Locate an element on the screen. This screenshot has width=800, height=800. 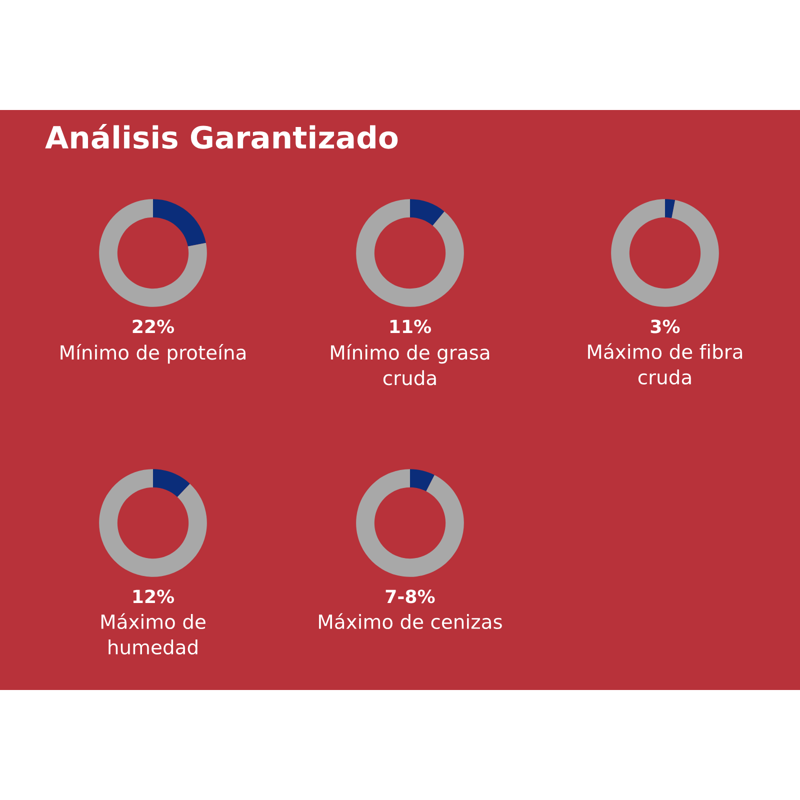
text: Máximo de fibra cruda is located at coordinates (665, 364).